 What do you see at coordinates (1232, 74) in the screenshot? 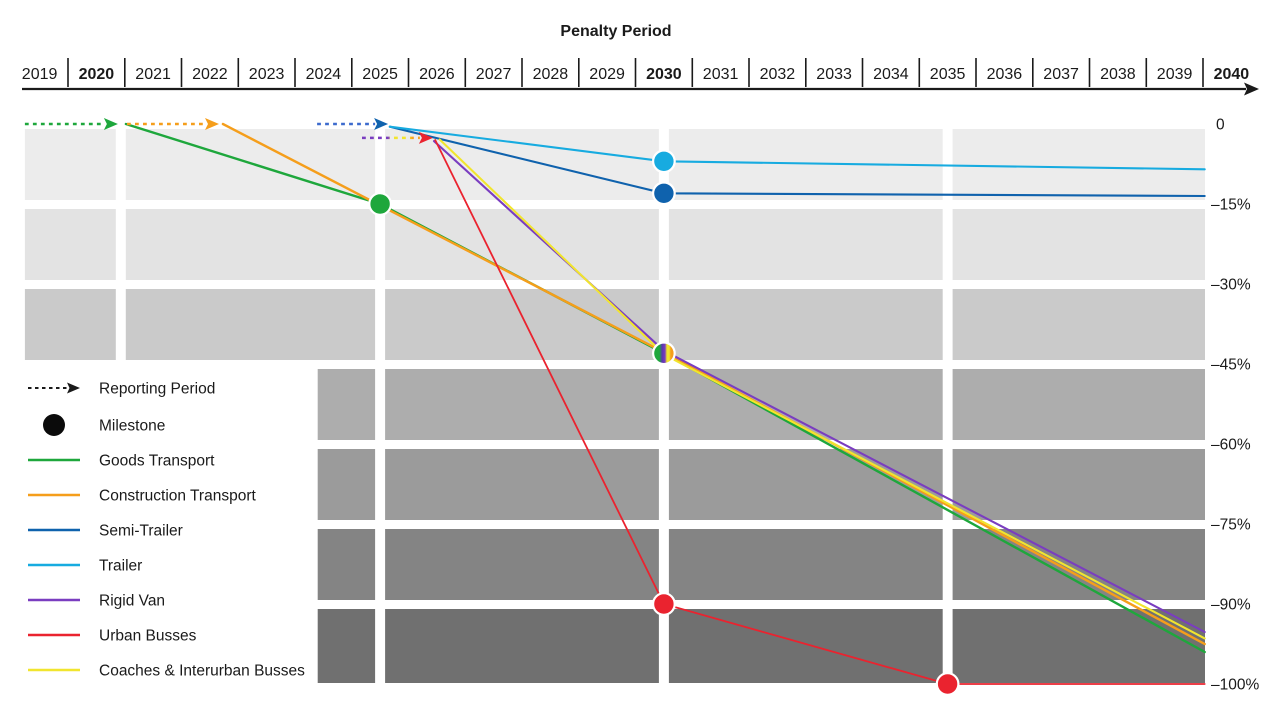
I see `year-label-2040: 2040` at bounding box center [1232, 74].